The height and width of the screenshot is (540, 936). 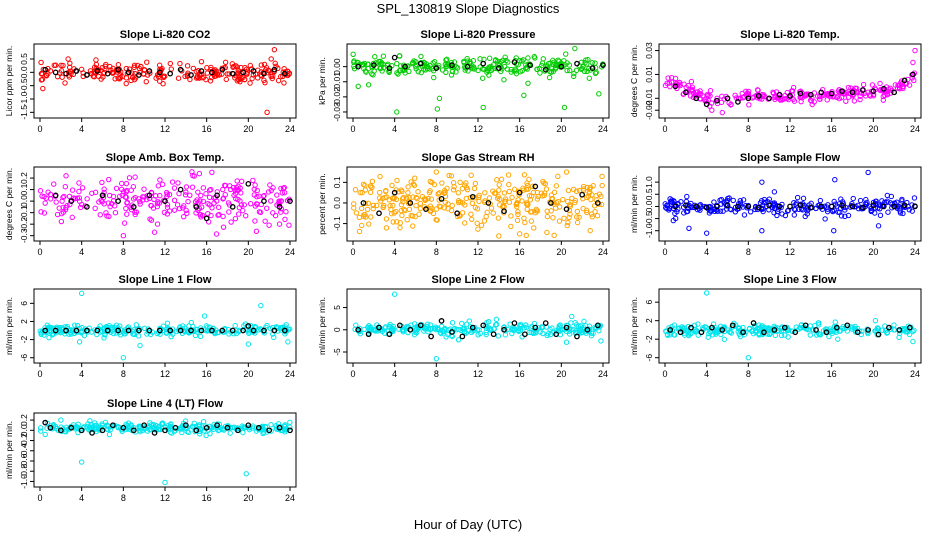 I want to click on x-tick-label: 20, so click(x=561, y=129).